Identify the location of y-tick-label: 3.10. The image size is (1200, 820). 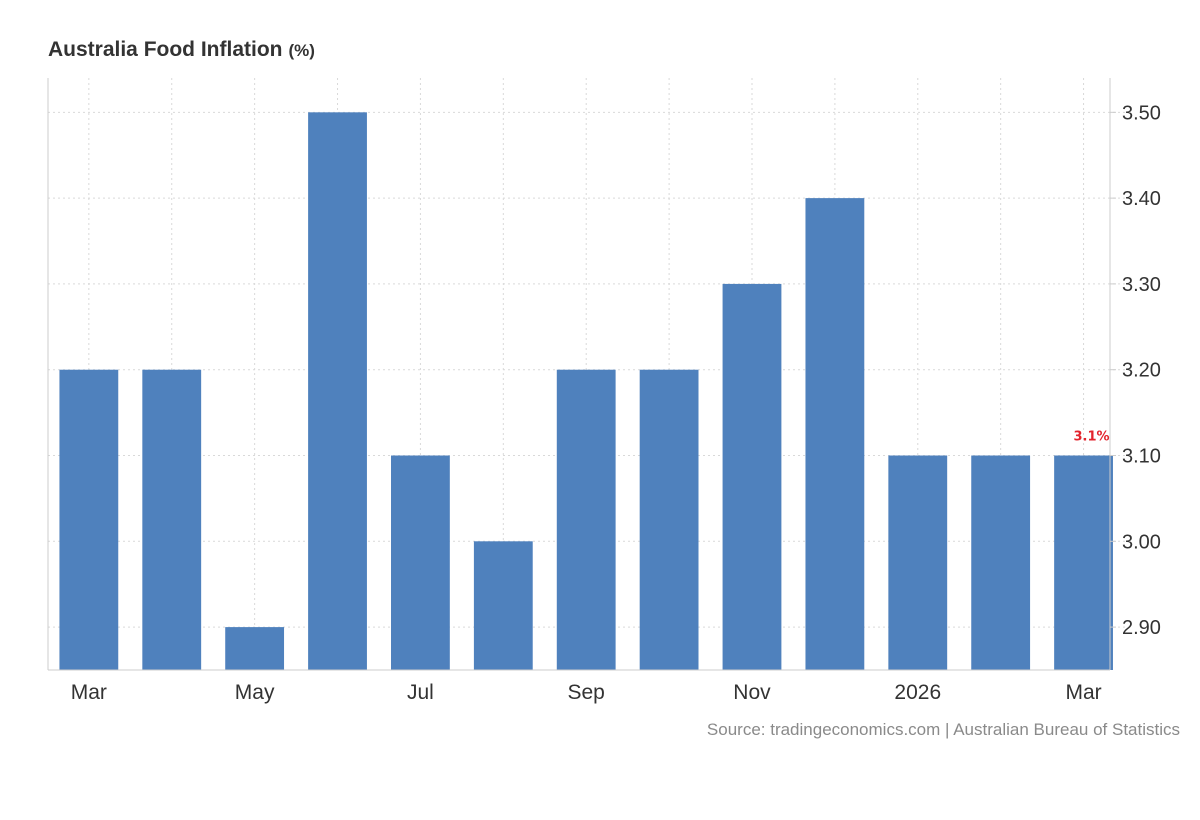
(1141, 457).